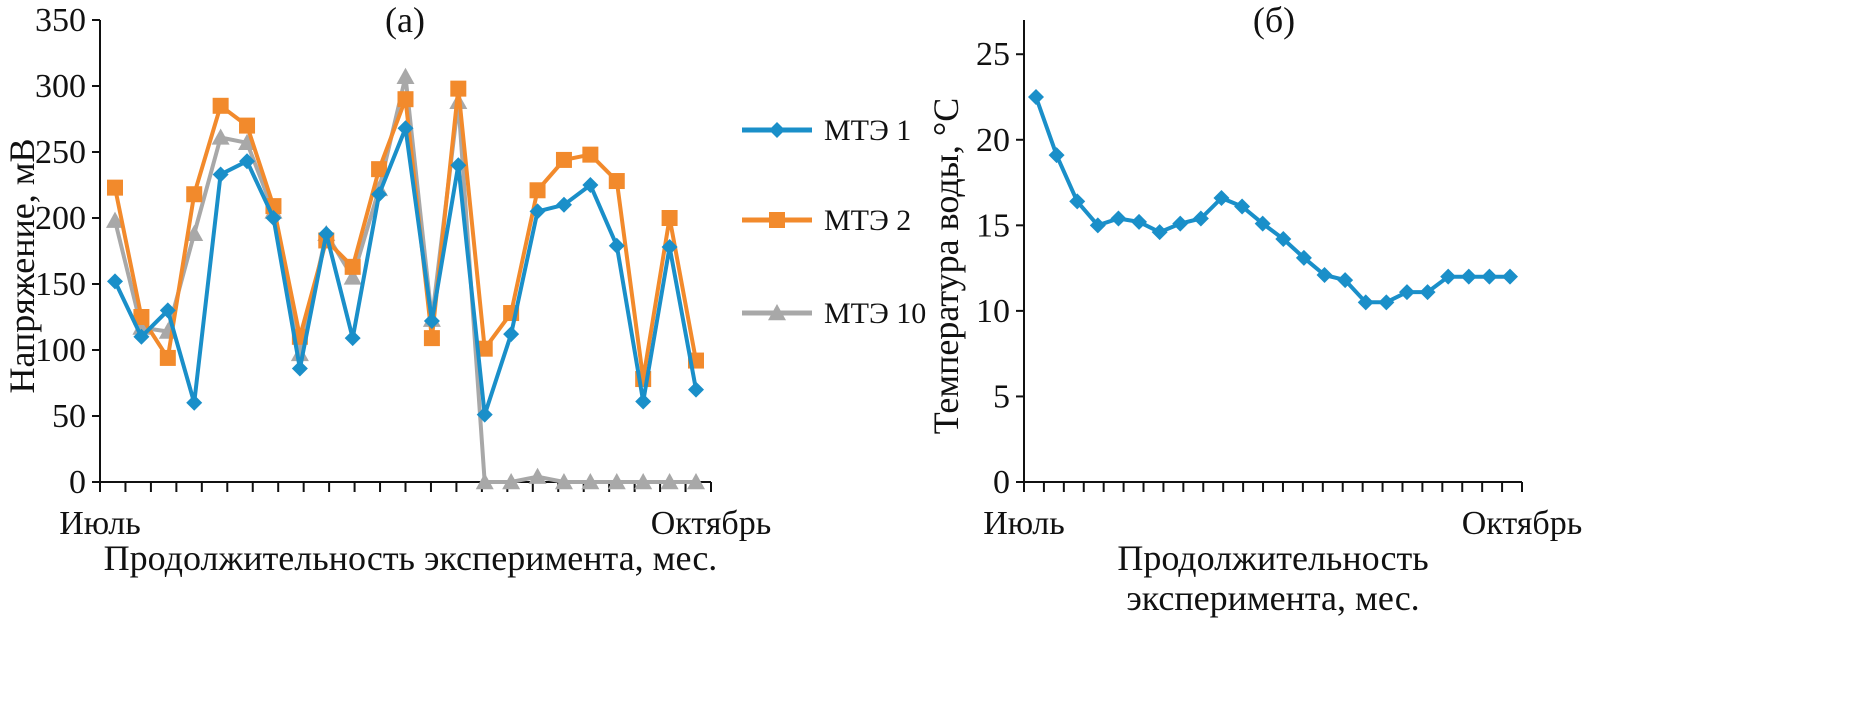 This screenshot has width=1862, height=726. What do you see at coordinates (1274, 20) in the screenshot?
I see `panel-label: (б)` at bounding box center [1274, 20].